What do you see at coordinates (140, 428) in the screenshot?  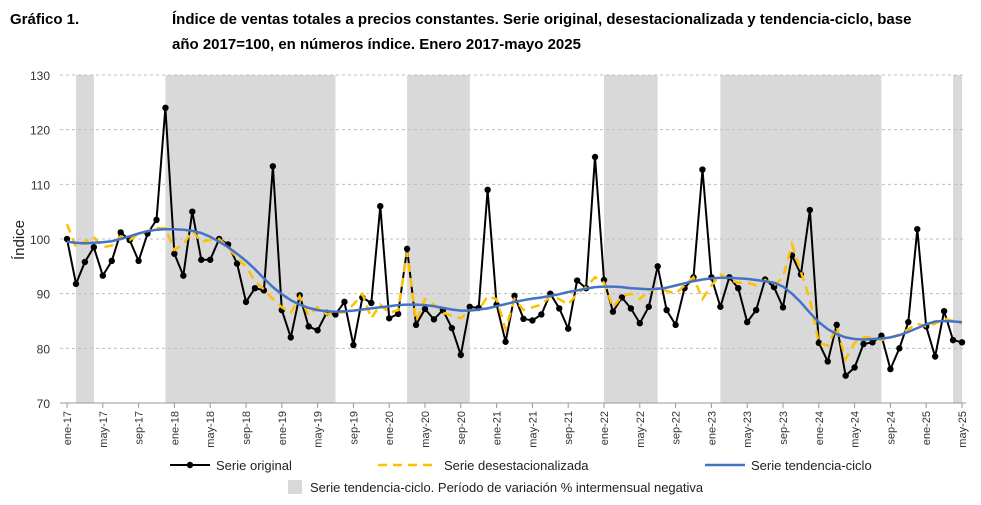 I see `x-tick-label: sep-17` at bounding box center [140, 428].